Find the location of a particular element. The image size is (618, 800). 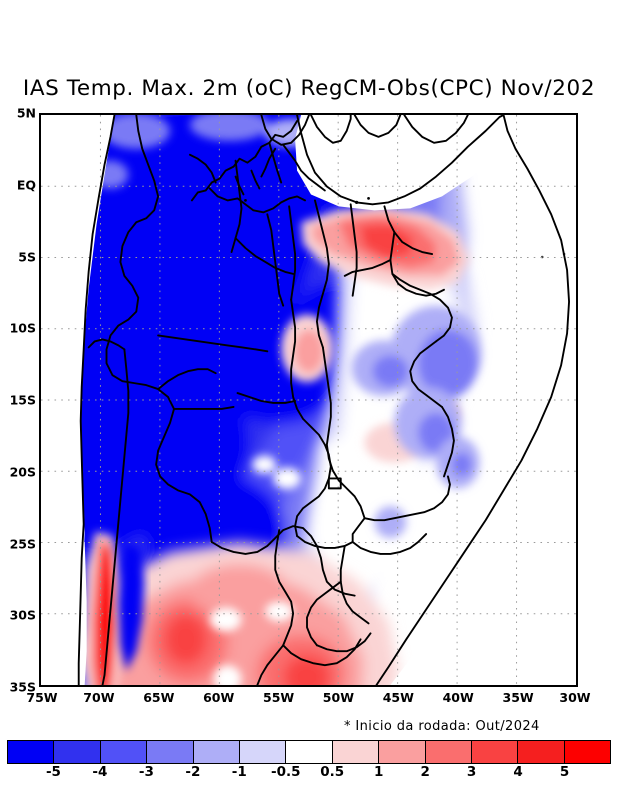

colorbar-tick-label: 4 is located at coordinates (518, 772).